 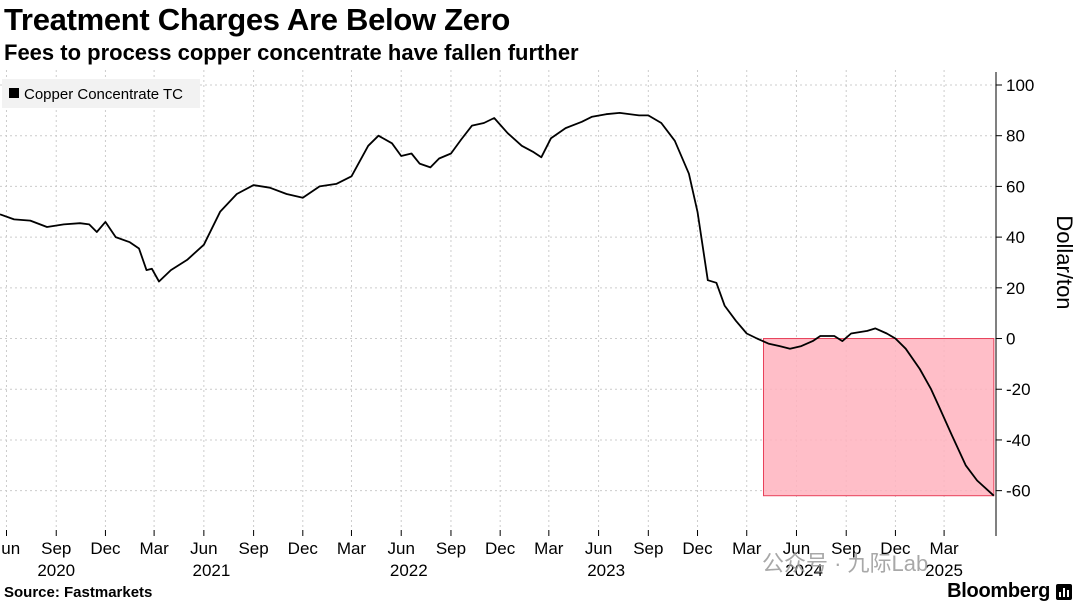 I want to click on brand-logo: Bloomberg, so click(x=998, y=591).